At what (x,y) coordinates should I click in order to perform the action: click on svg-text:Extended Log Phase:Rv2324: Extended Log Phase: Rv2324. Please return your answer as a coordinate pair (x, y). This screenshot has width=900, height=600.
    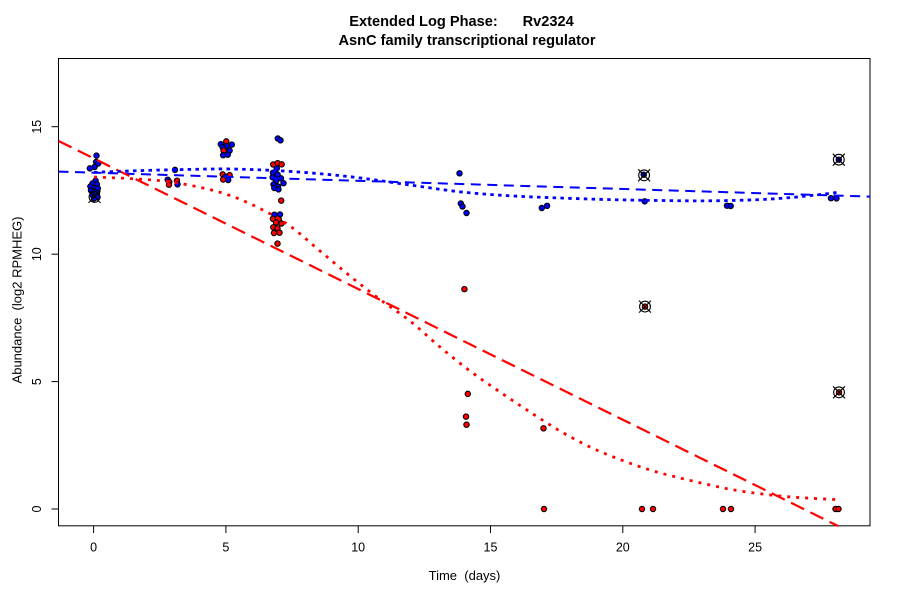
    Looking at the image, I should click on (461, 22).